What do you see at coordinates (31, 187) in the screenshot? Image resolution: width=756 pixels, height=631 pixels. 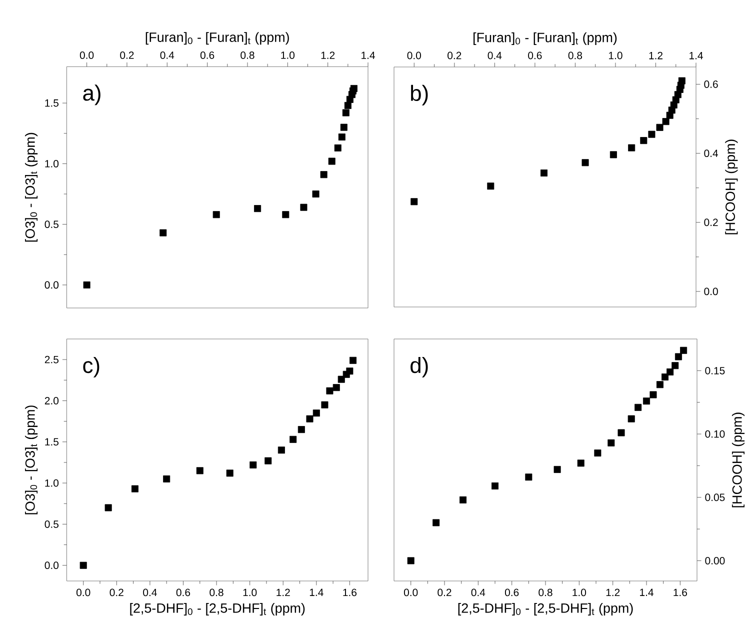 I see `y-axis-title: [O3]$_{0}$ - [O3]$_{t}$ (ppm)` at bounding box center [31, 187].